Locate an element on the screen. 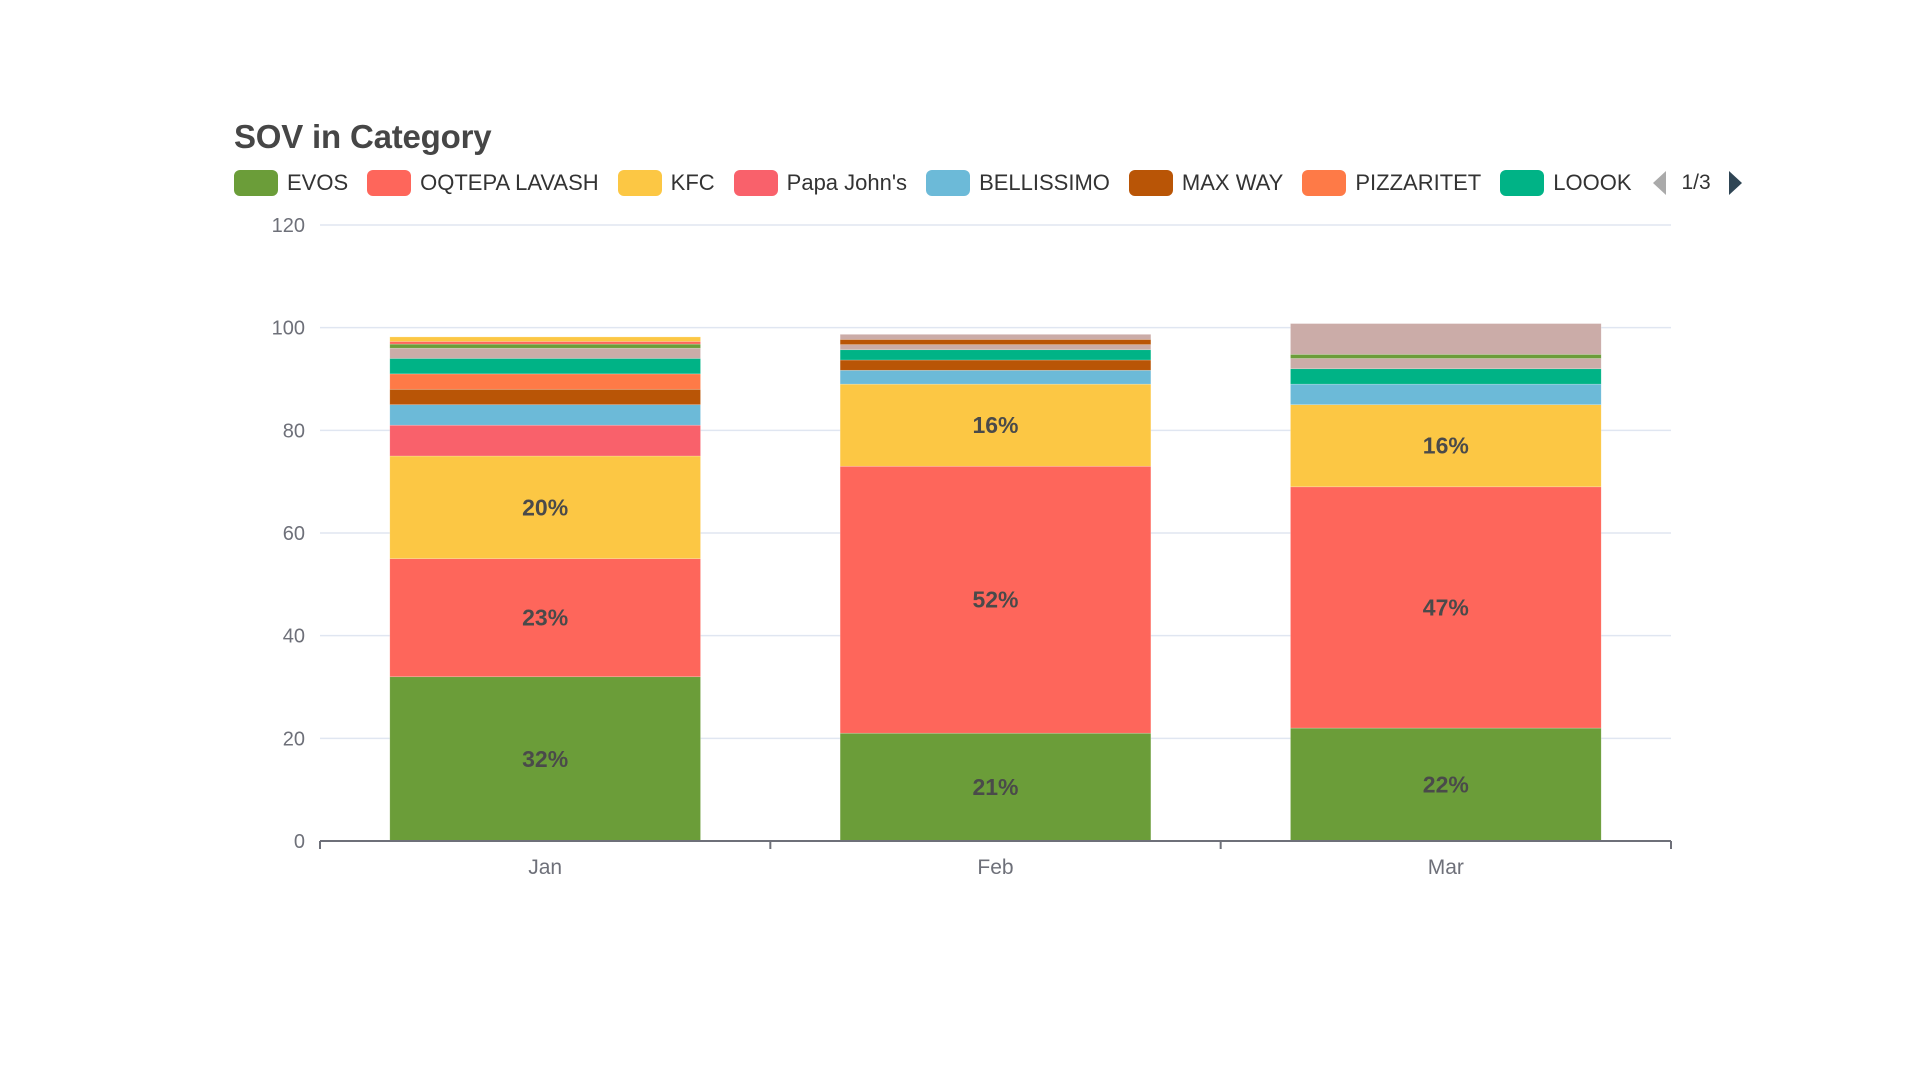 This screenshot has width=1920, height=1080. legend-pager: 1/3 is located at coordinates (1697, 182).